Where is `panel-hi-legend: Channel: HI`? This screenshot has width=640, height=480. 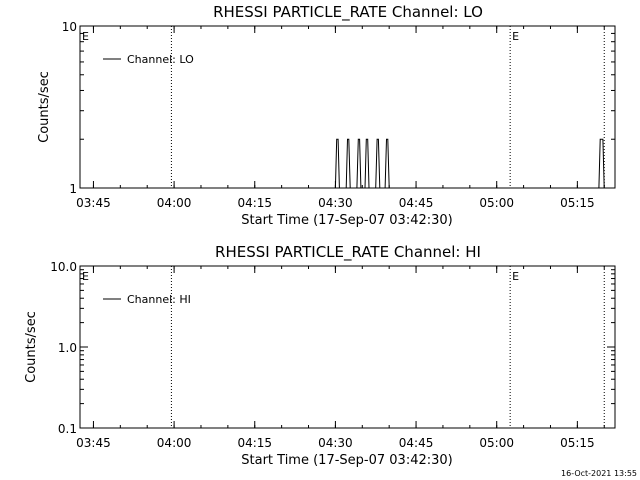
panel-hi-legend: Channel: HI is located at coordinates (147, 299).